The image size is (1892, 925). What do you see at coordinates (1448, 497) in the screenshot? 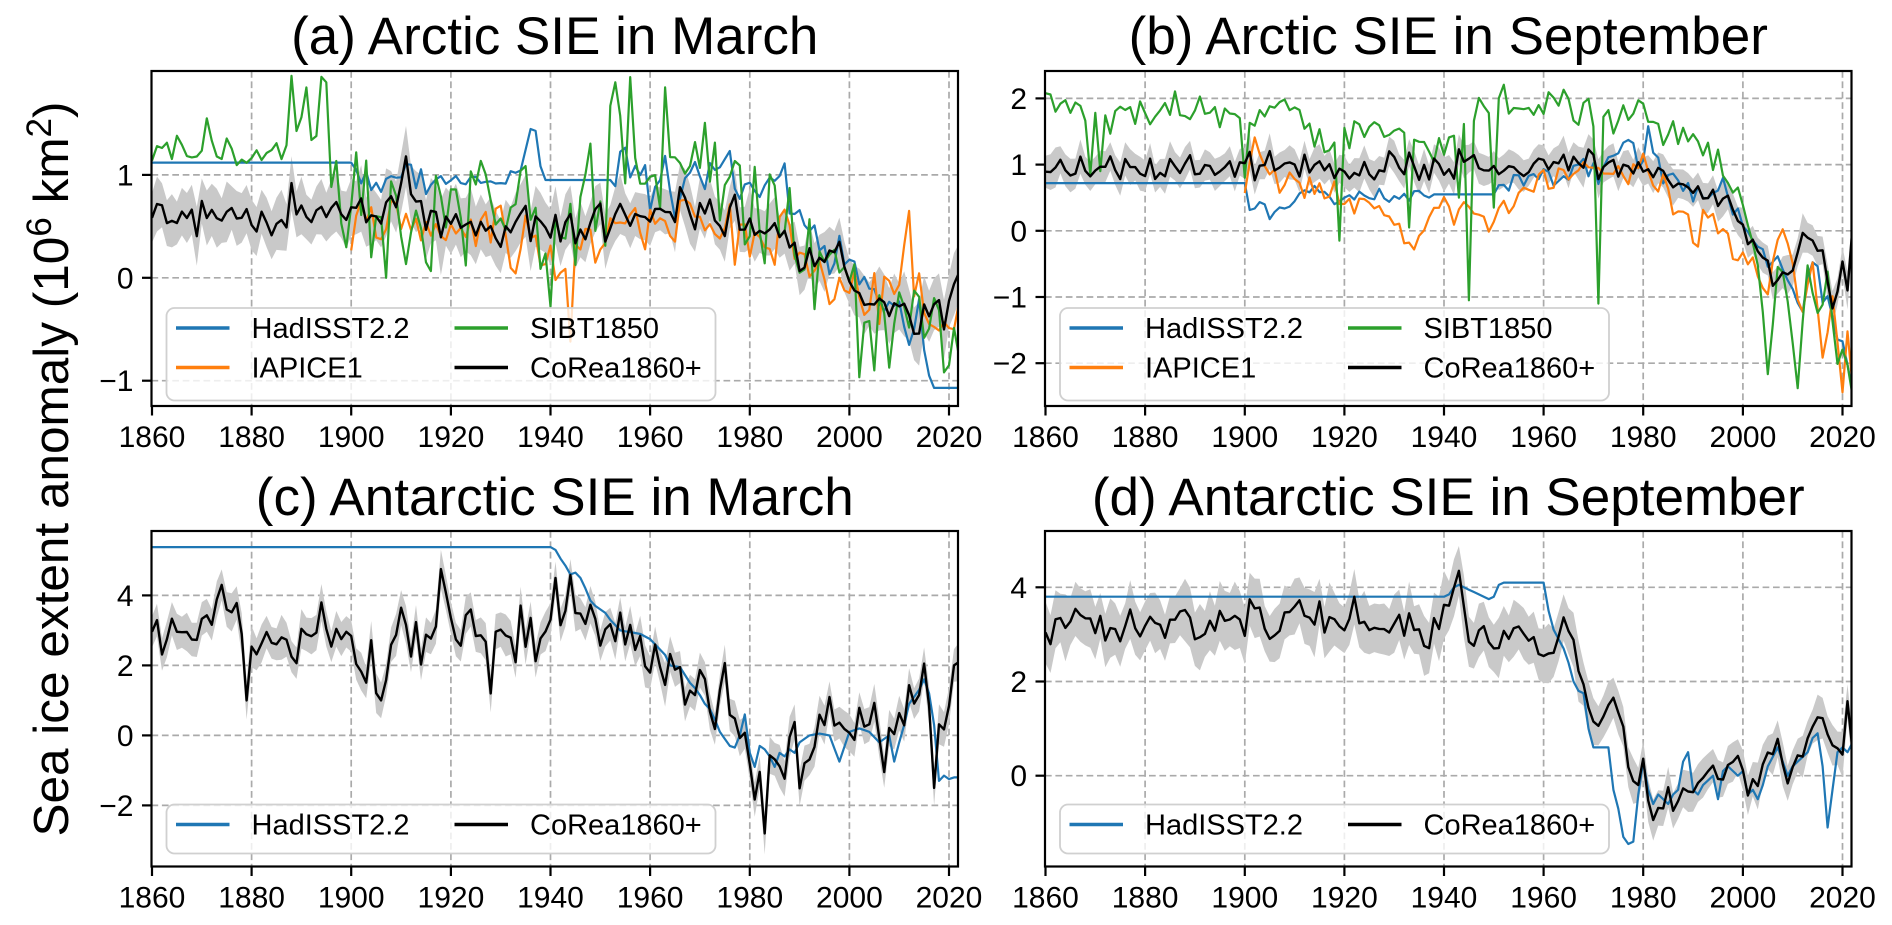
I see `svg-text: (d) Antarctic SIE in September` at bounding box center [1448, 497].